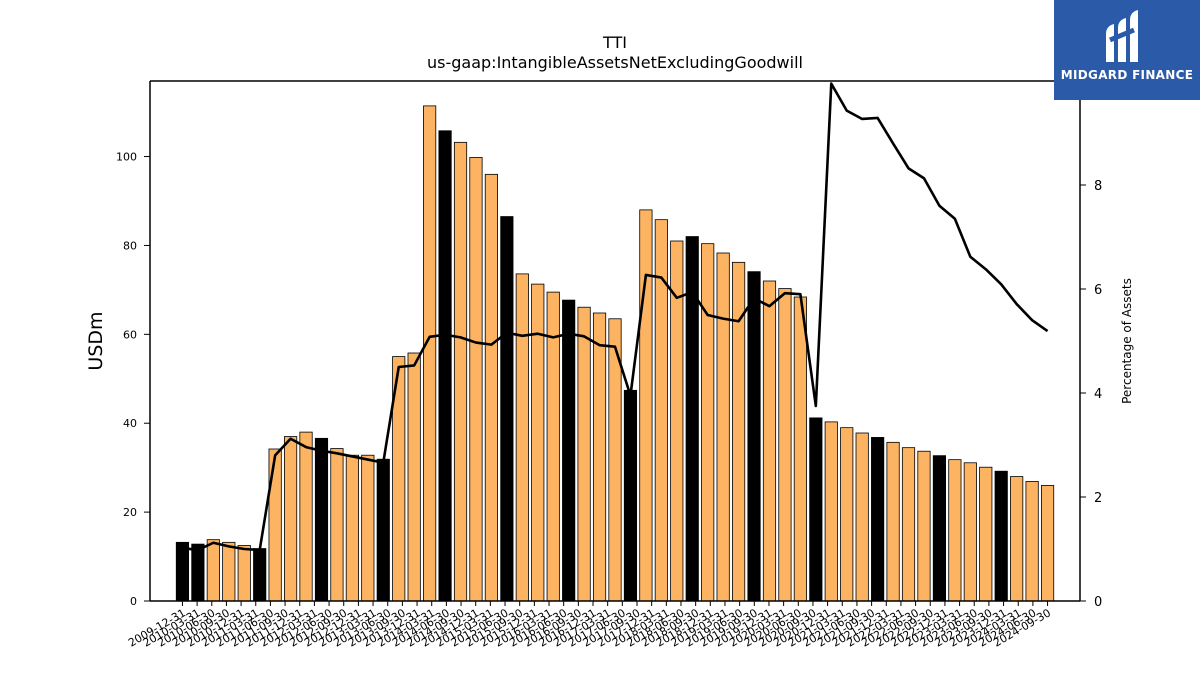 The image size is (1200, 675). What do you see at coordinates (96, 340) in the screenshot?
I see `y-axis-label: USDm` at bounding box center [96, 340].